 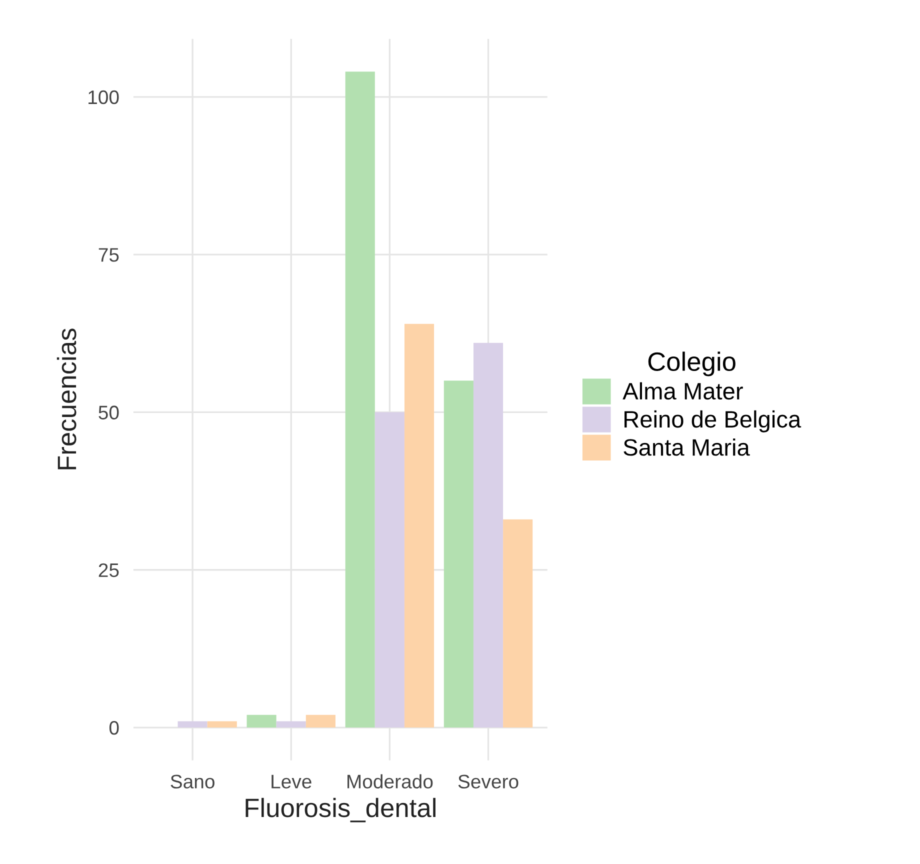 I want to click on legend-label: Reino de Belgica, so click(x=713, y=421).